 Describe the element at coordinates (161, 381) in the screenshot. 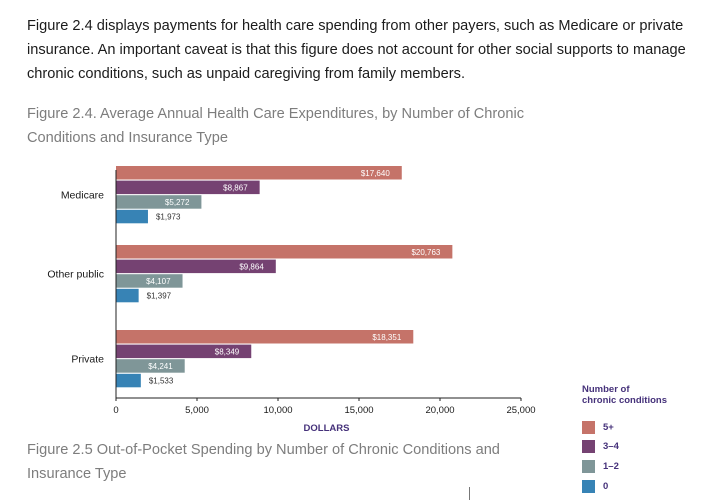

I see `bar-value-label: $1,533` at that location.